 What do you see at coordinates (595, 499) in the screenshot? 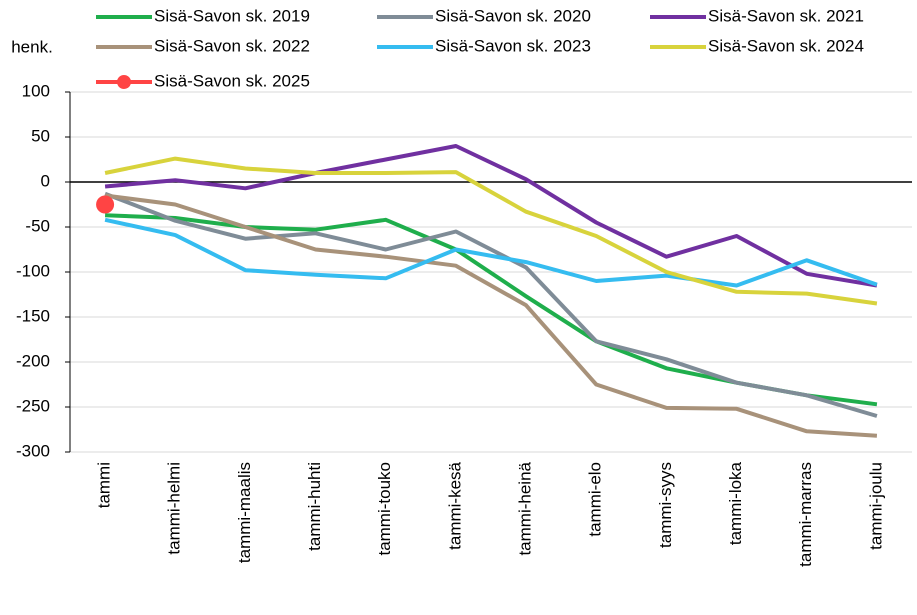
I see `x-tick-label: tammi-elo` at bounding box center [595, 499].